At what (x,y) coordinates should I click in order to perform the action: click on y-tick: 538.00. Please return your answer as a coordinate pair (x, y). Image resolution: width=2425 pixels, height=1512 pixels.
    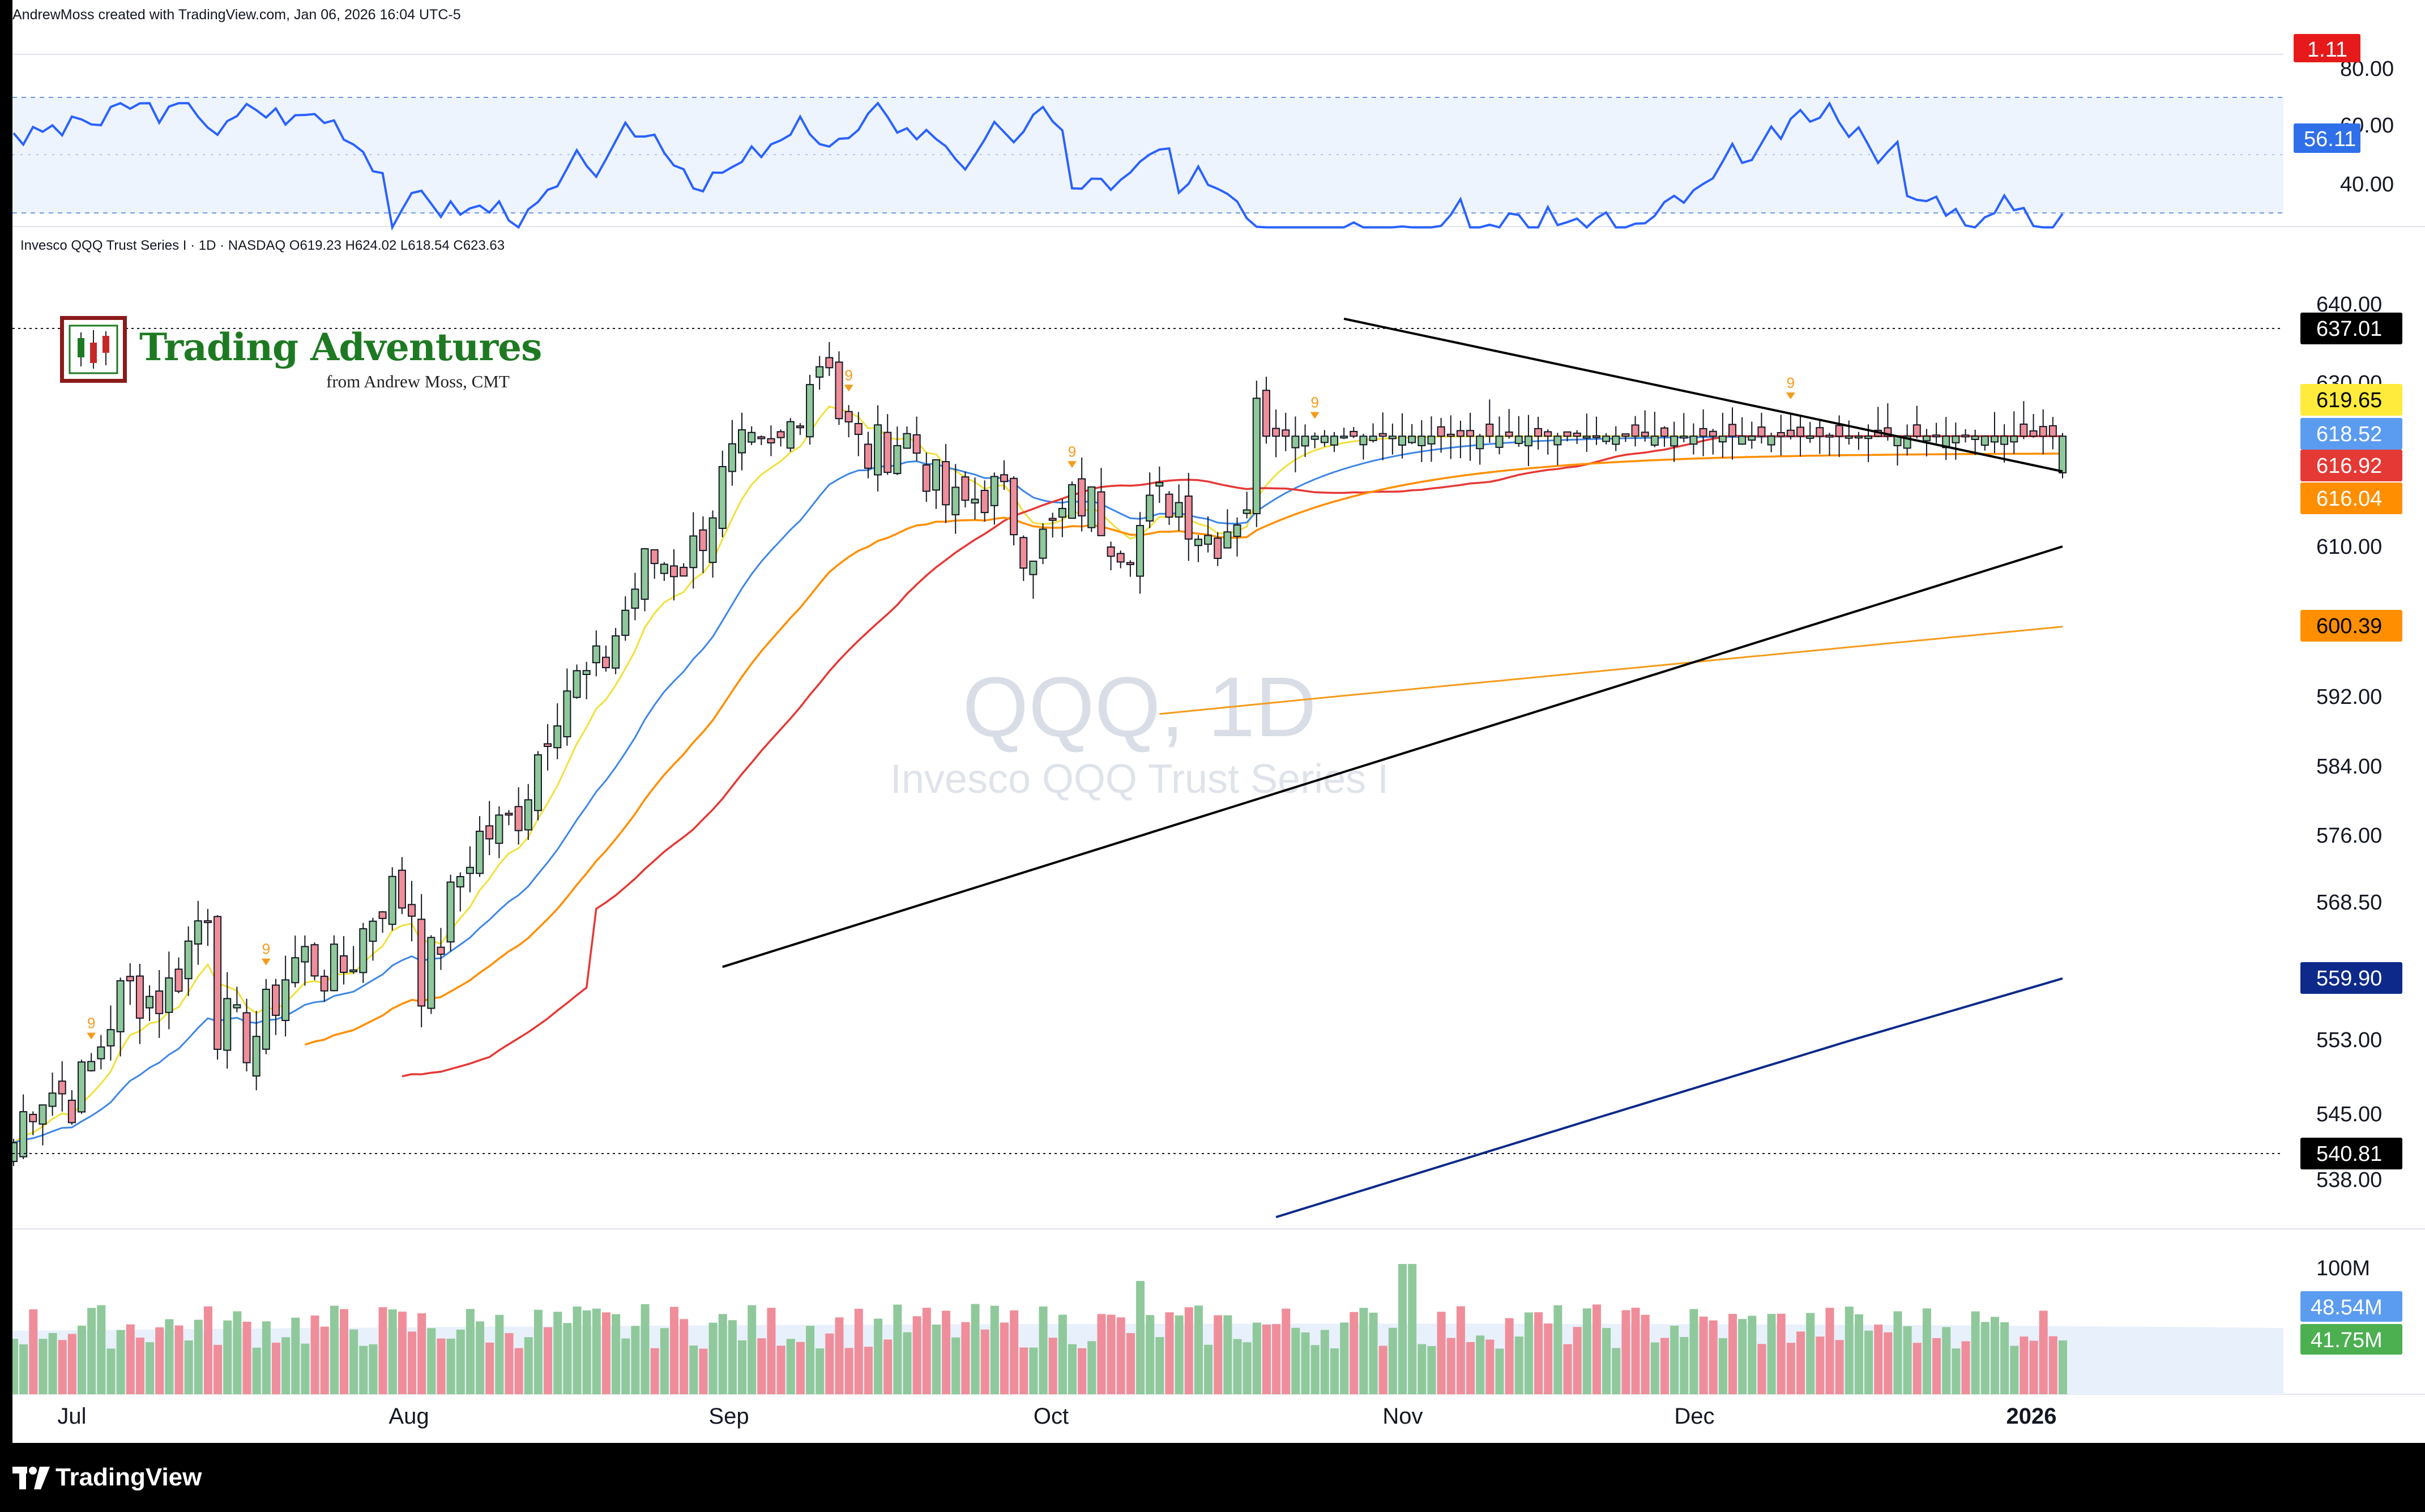
    Looking at the image, I should click on (2349, 1180).